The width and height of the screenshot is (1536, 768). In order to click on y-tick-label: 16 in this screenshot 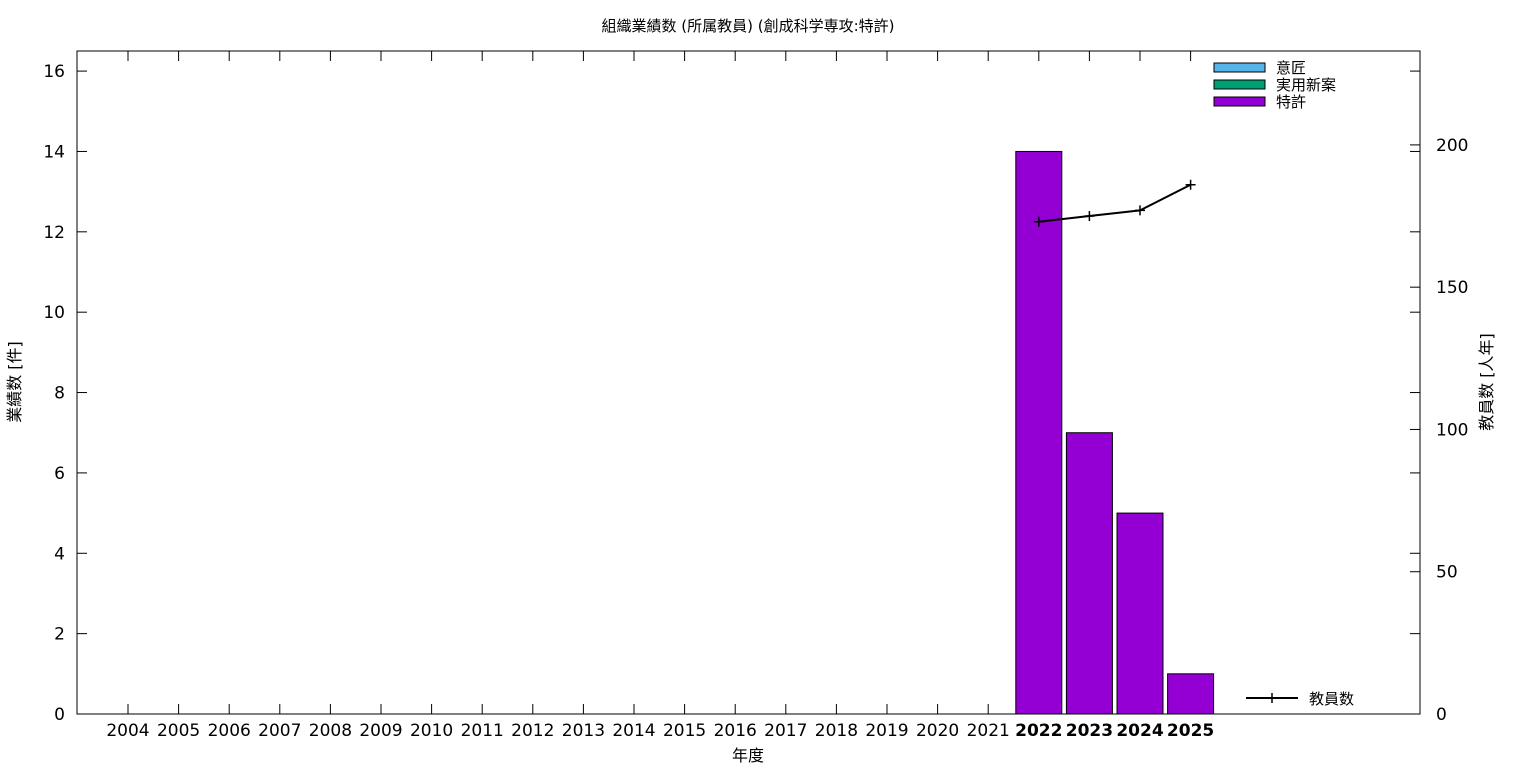, I will do `click(54, 72)`.